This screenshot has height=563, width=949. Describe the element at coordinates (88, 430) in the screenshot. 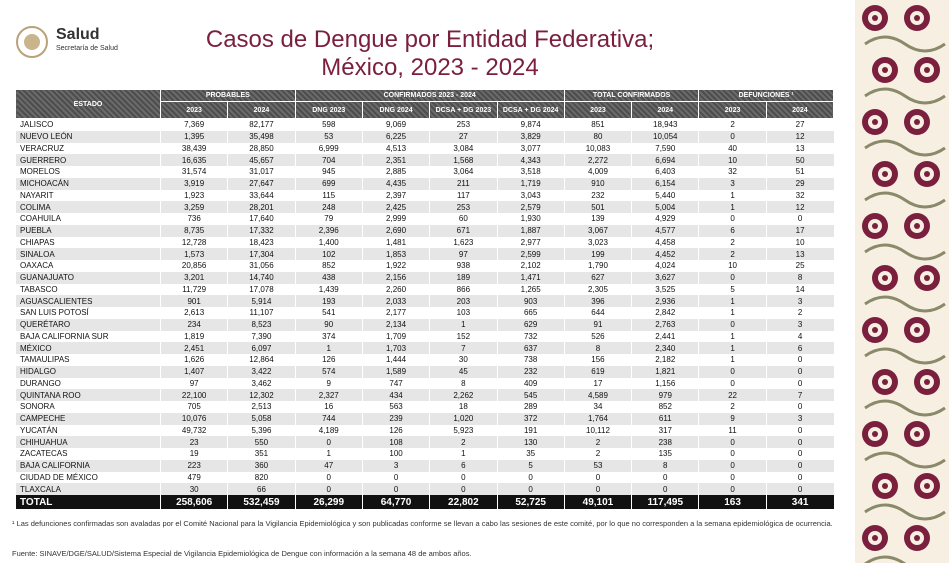

I see `state-name: YUCATÁN` at that location.